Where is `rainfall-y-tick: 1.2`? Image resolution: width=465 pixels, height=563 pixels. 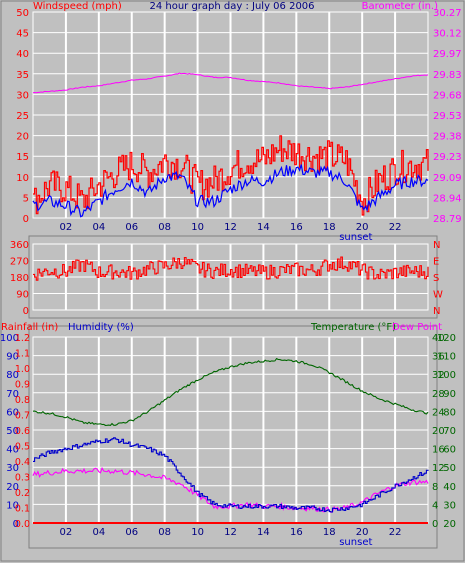
rainfall-y-tick: 1.2 is located at coordinates (22, 338).